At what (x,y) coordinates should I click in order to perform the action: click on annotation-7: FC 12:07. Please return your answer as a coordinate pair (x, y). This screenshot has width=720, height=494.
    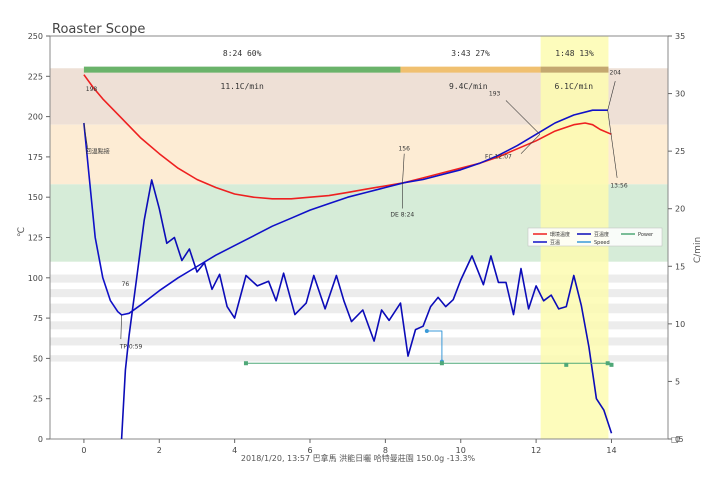
    Looking at the image, I should click on (498, 157).